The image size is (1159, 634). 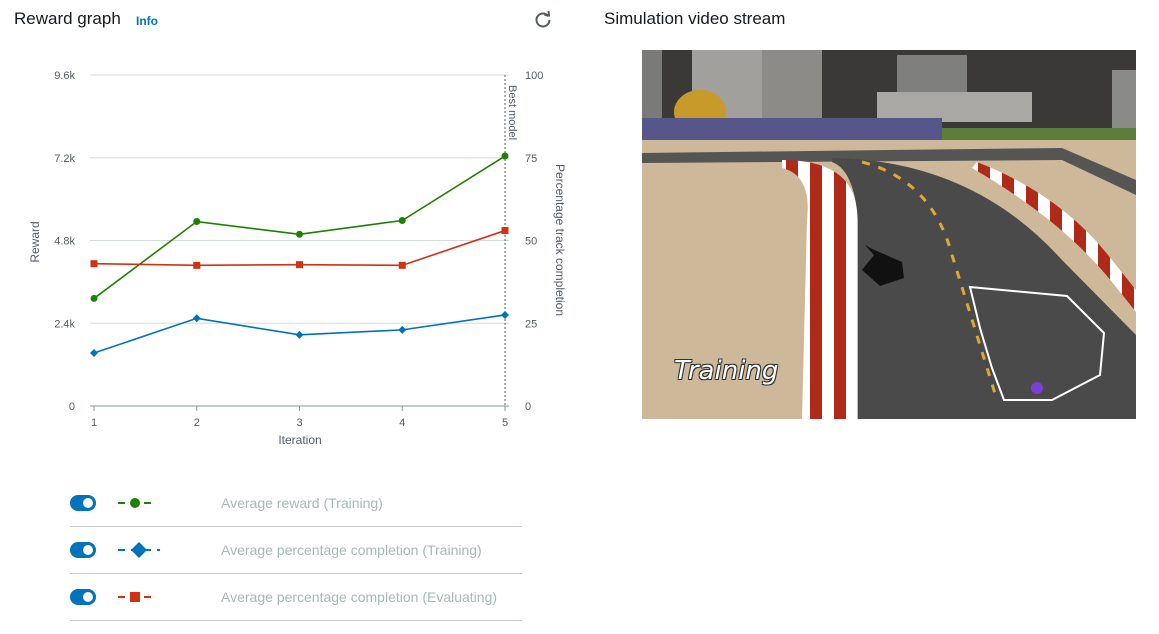 I want to click on toggle-average-percentage-completion-training, so click(x=83, y=550).